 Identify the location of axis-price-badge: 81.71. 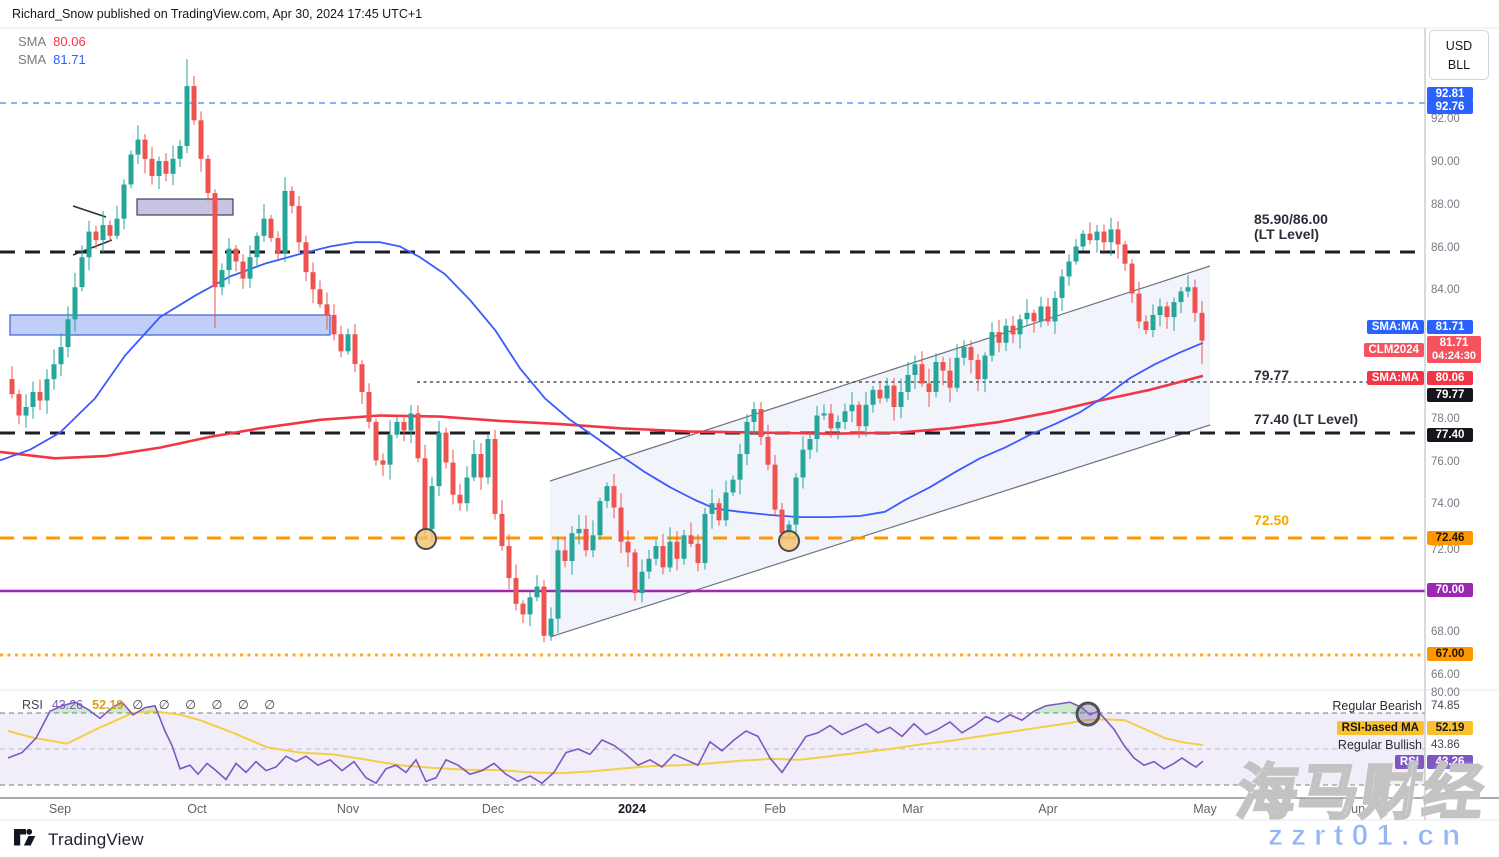
(1450, 327).